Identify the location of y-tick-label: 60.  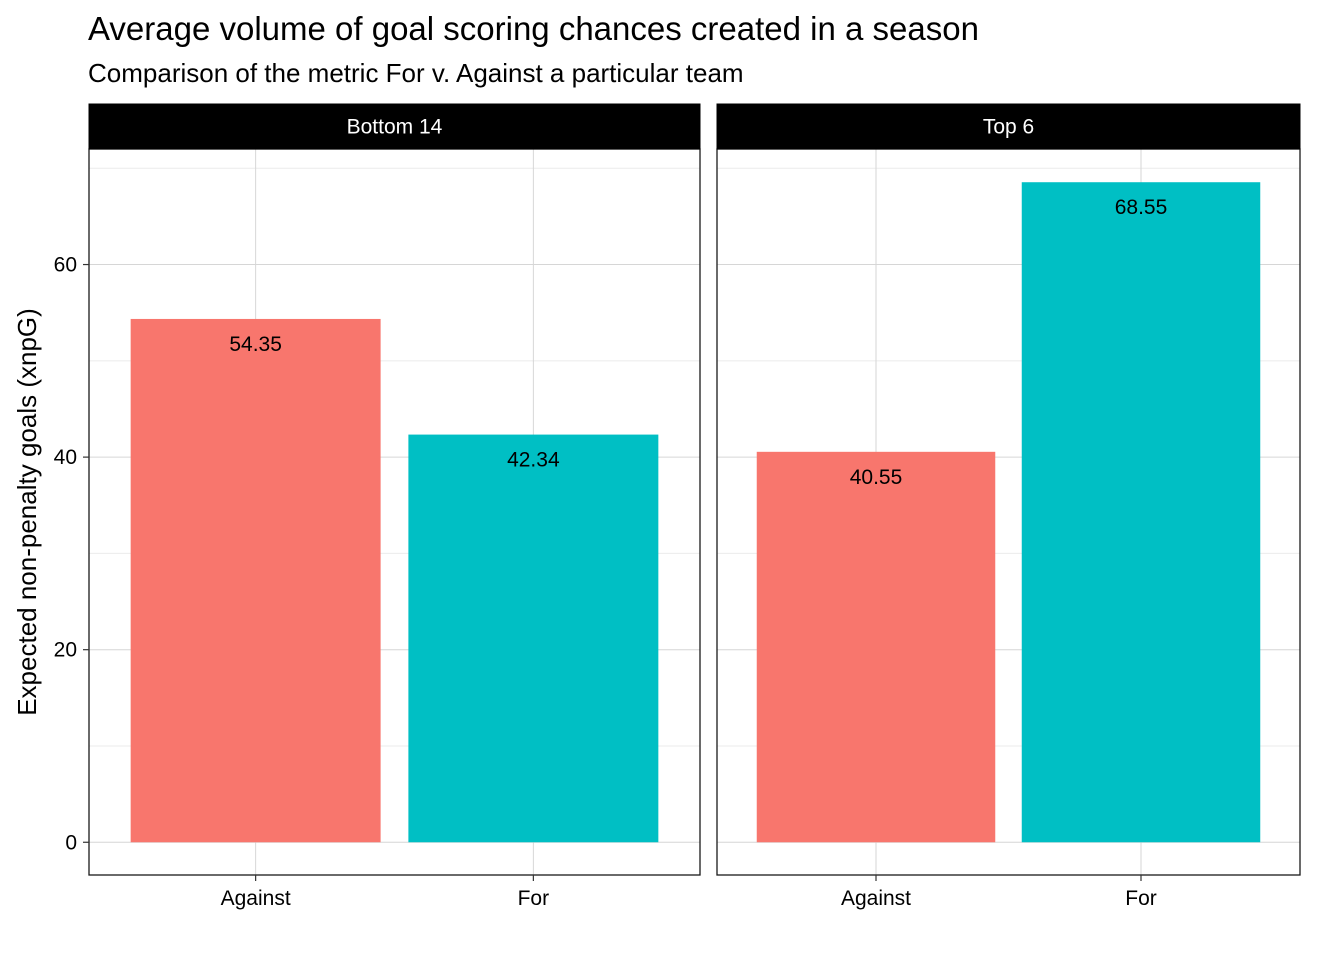
(65, 265).